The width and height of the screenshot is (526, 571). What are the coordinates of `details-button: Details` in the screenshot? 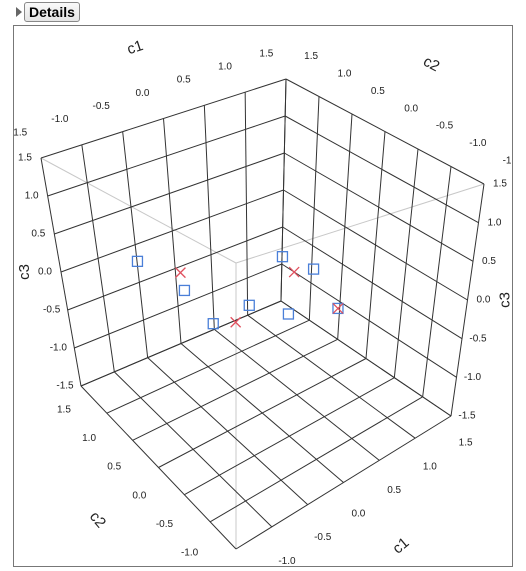 It's located at (52, 12).